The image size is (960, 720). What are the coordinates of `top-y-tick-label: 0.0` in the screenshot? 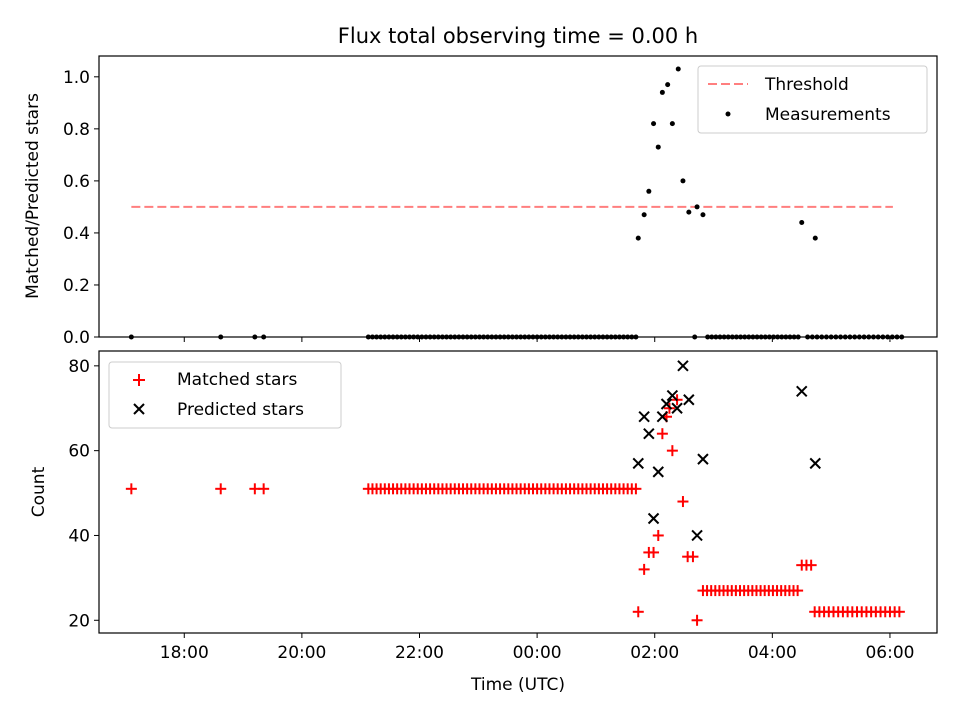 It's located at (76, 338).